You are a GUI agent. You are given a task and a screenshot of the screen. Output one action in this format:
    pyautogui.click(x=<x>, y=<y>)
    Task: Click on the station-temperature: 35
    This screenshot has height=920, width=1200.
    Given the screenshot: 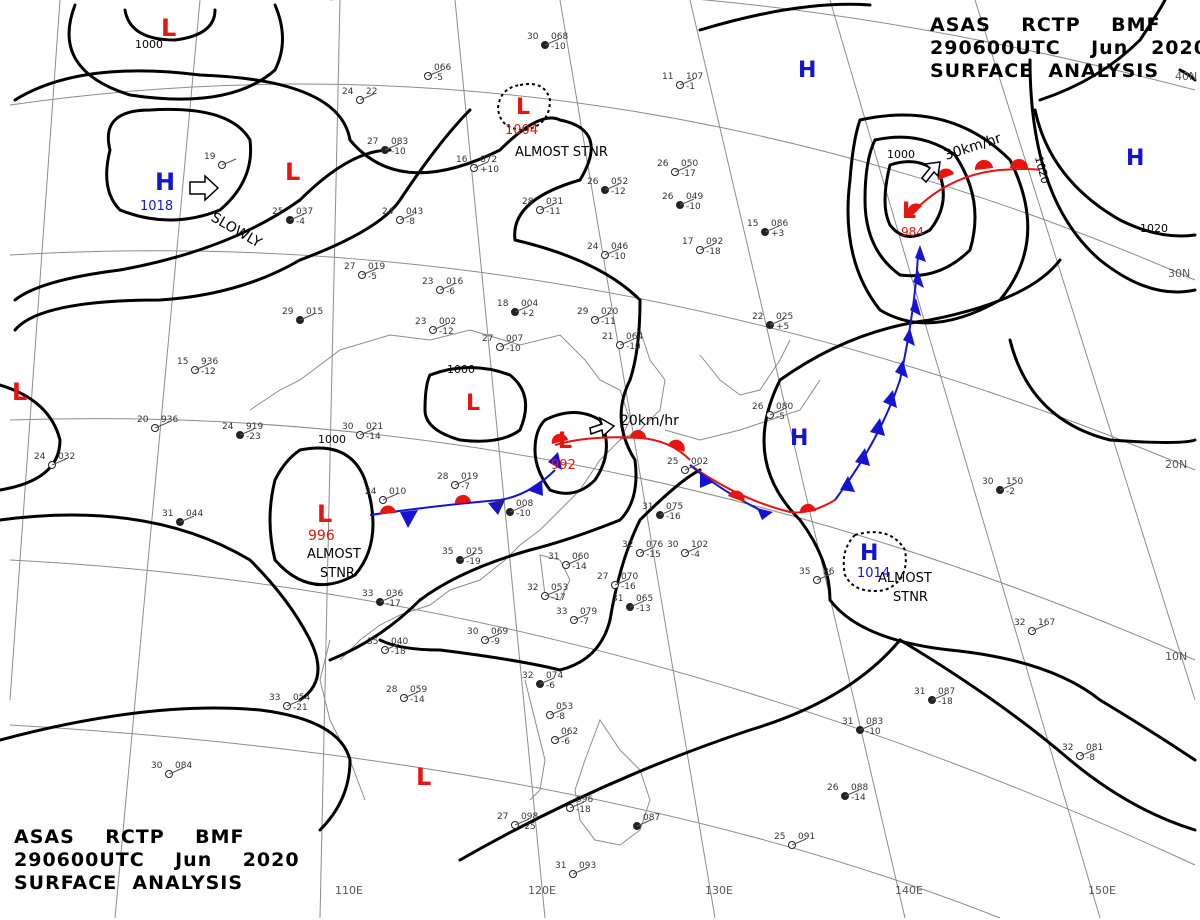 What is the action you would take?
    pyautogui.click(x=804, y=572)
    